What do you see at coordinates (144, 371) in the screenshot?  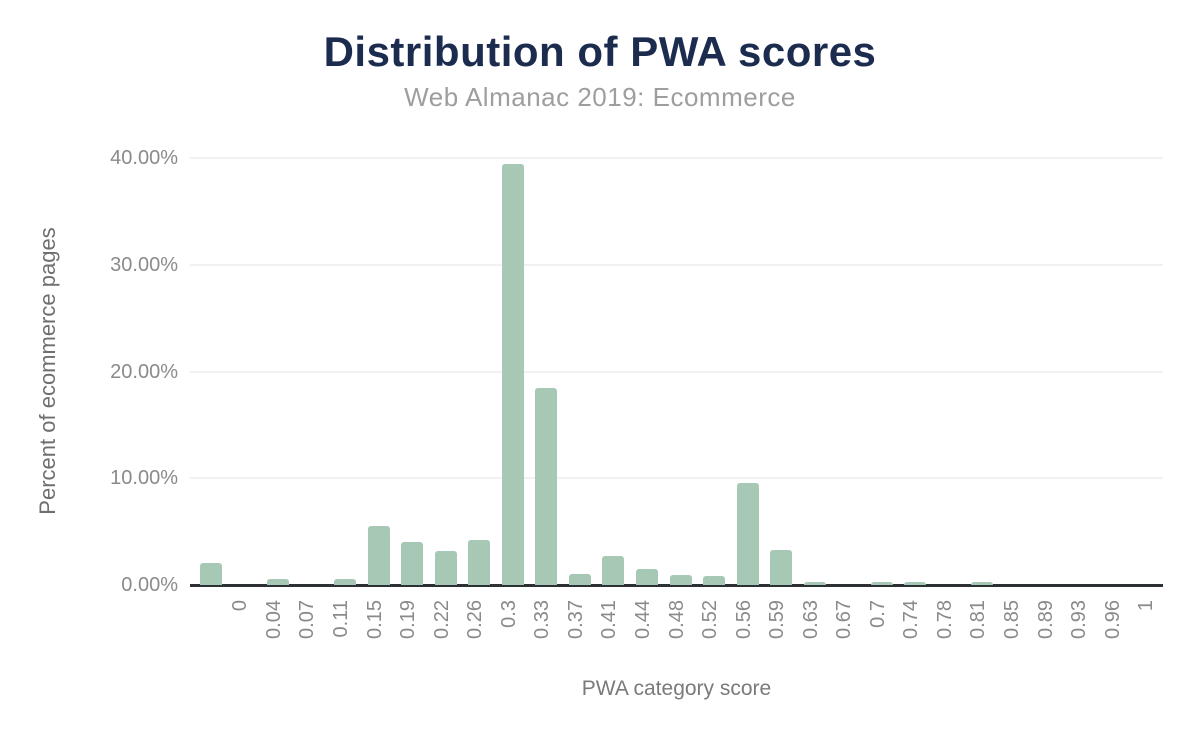 I see `y-tick-label: 20.00%` at bounding box center [144, 371].